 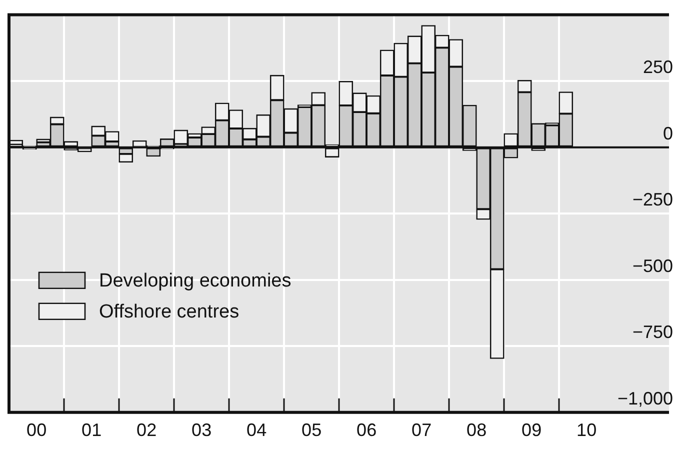 I want to click on legend-label: Developing economies, so click(x=195, y=281).